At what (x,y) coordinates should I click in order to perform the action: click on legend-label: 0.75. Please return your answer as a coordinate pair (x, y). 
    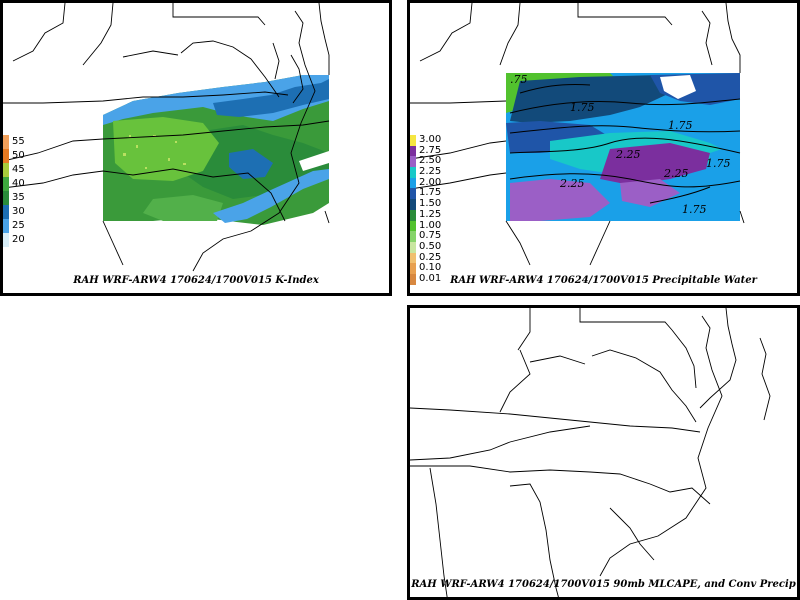
    Looking at the image, I should click on (430, 236).